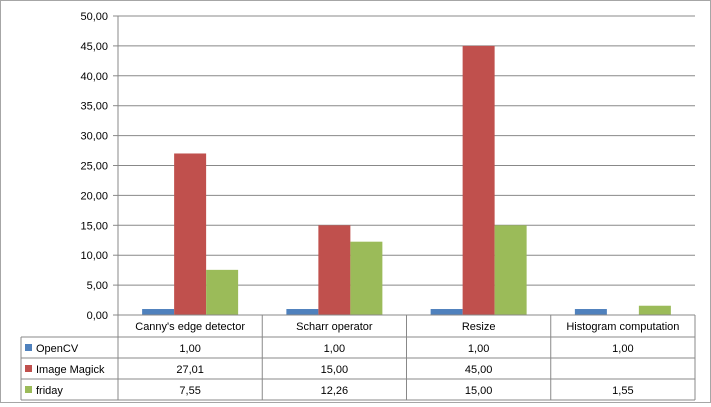 This screenshot has height=407, width=711. What do you see at coordinates (622, 391) in the screenshot?
I see `data-label: 1,55` at bounding box center [622, 391].